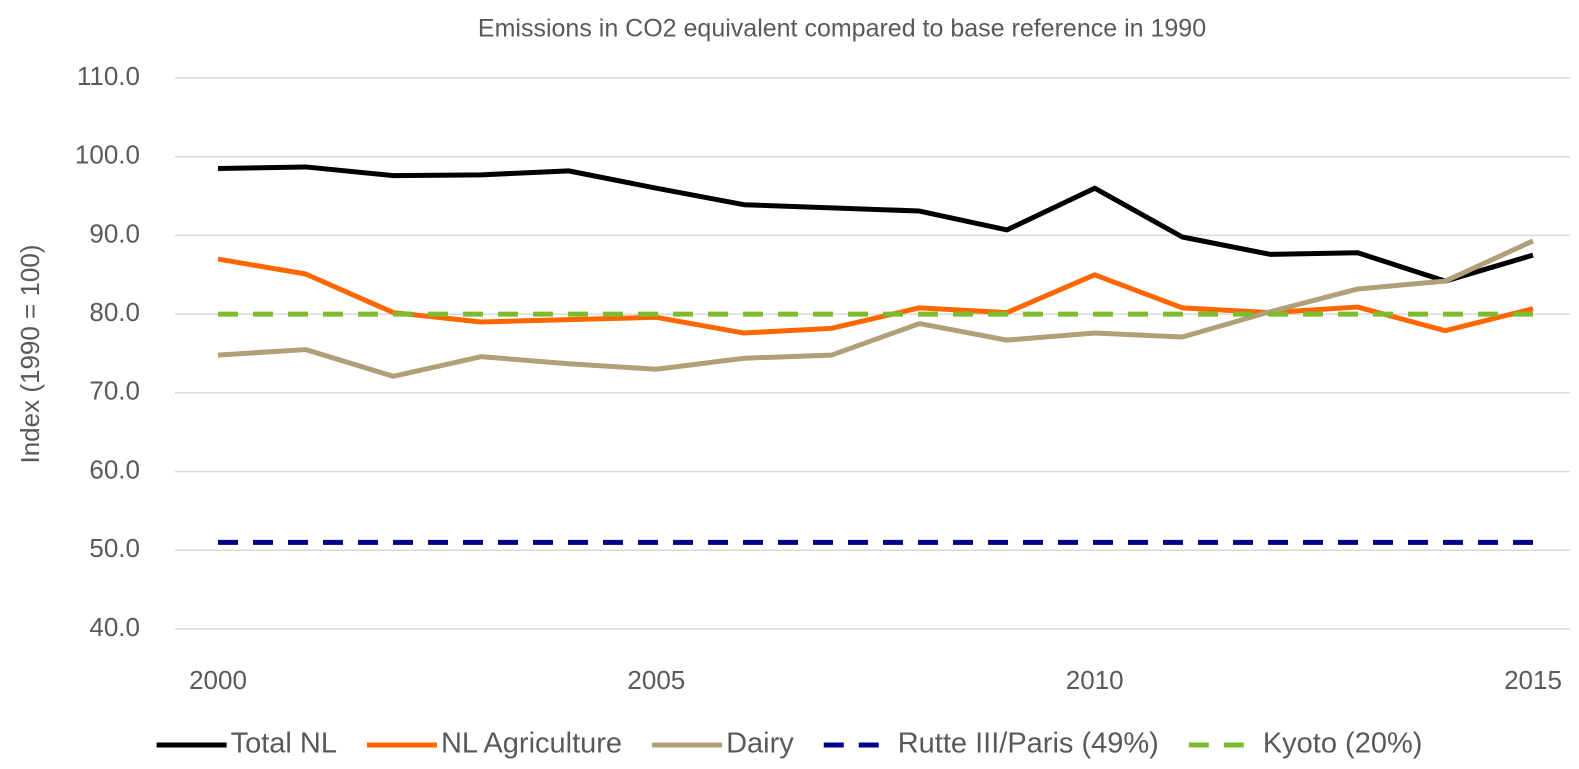 The height and width of the screenshot is (769, 1579). Describe the element at coordinates (760, 744) in the screenshot. I see `legend-label: Dairy` at that location.